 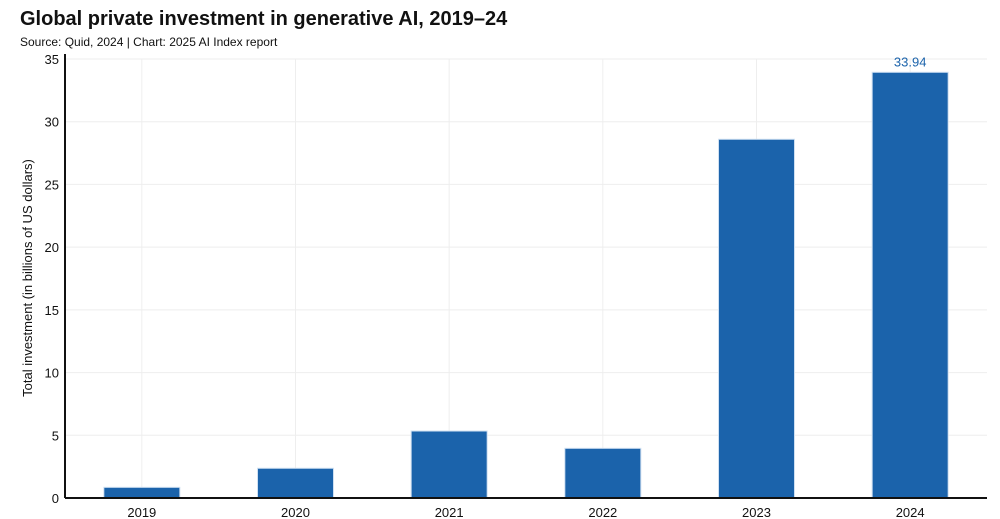 I want to click on bar-2020, so click(x=295, y=483).